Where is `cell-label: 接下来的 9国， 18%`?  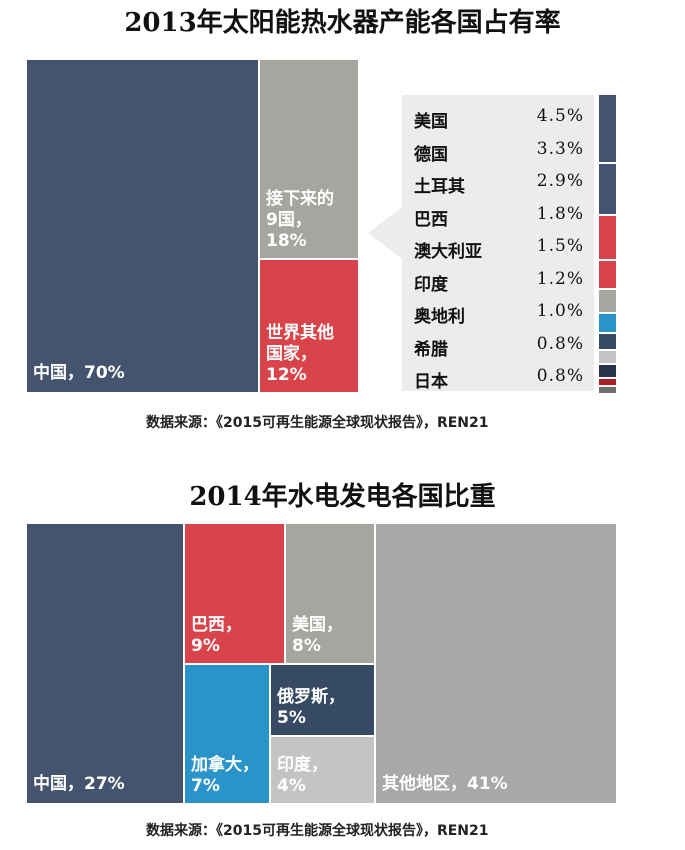 cell-label: 接下来的 9国， 18% is located at coordinates (300, 220).